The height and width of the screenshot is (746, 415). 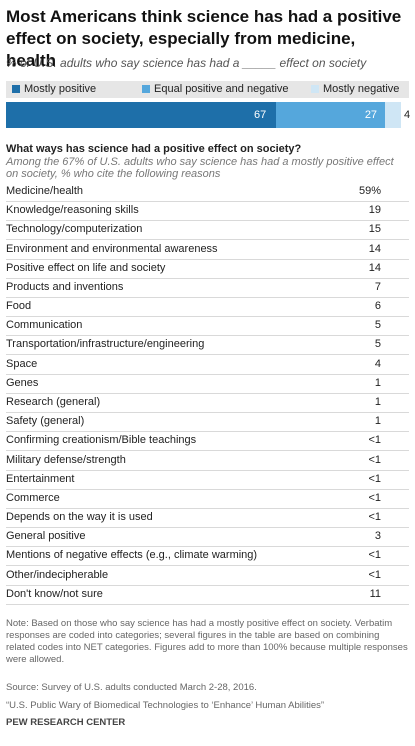 I want to click on legend-swatch-mostly-negative, so click(x=315, y=89).